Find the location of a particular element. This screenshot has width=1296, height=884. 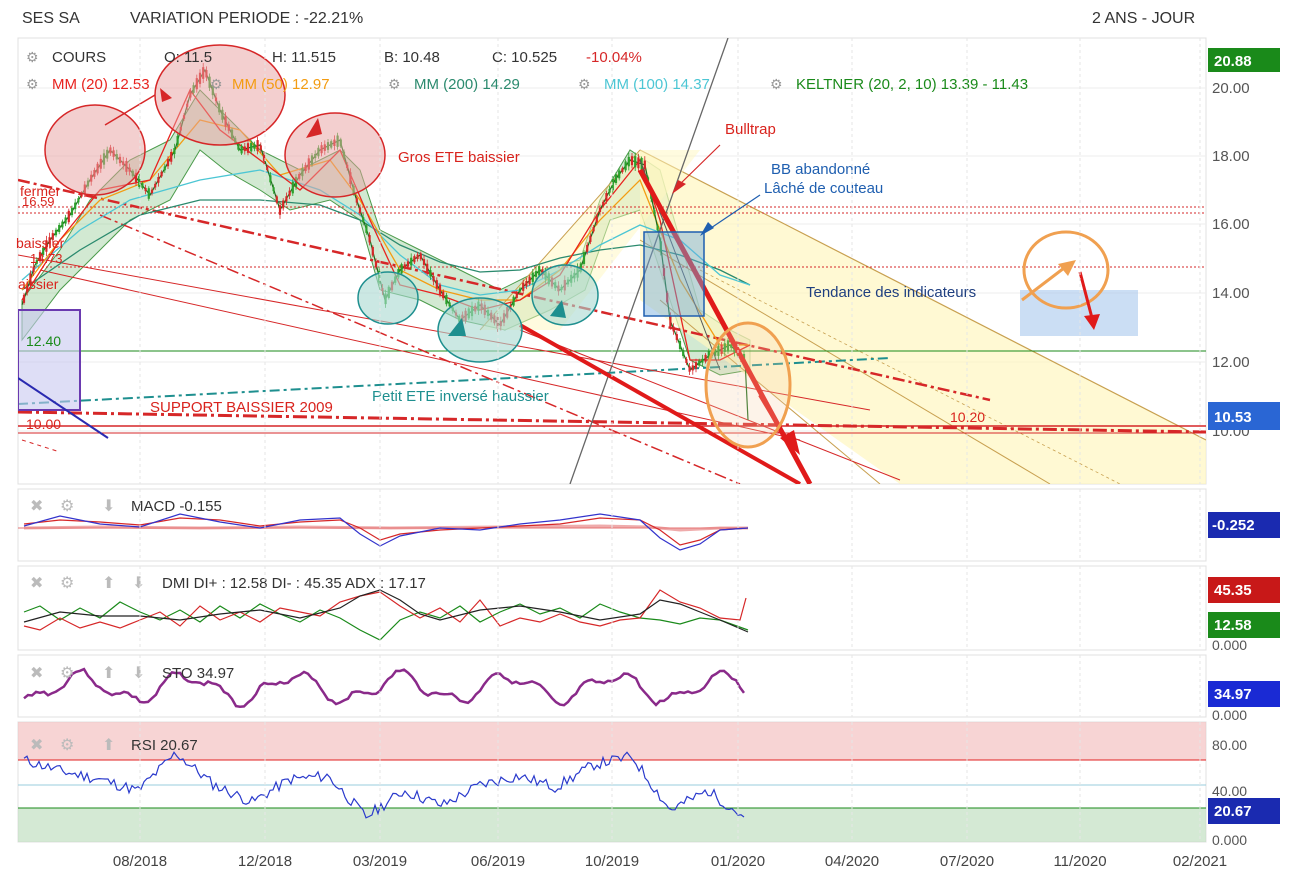

level-1240-label: 12.40 is located at coordinates (43, 341).